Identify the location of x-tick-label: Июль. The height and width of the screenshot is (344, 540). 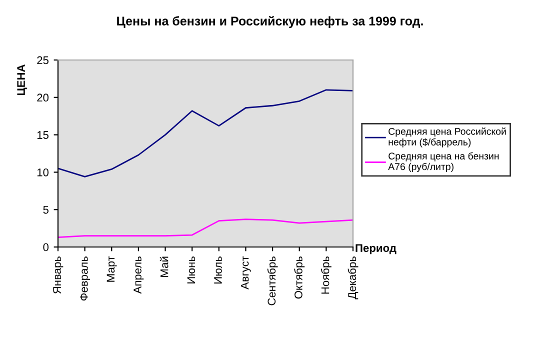
(218, 270).